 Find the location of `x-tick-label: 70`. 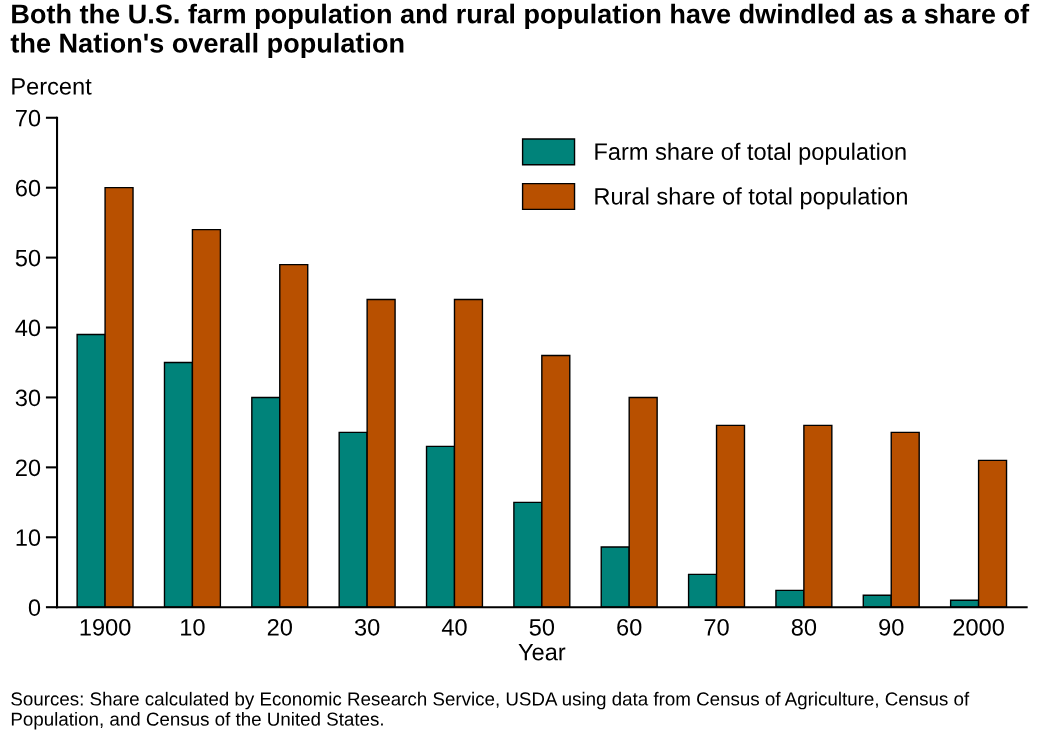

x-tick-label: 70 is located at coordinates (716, 627).